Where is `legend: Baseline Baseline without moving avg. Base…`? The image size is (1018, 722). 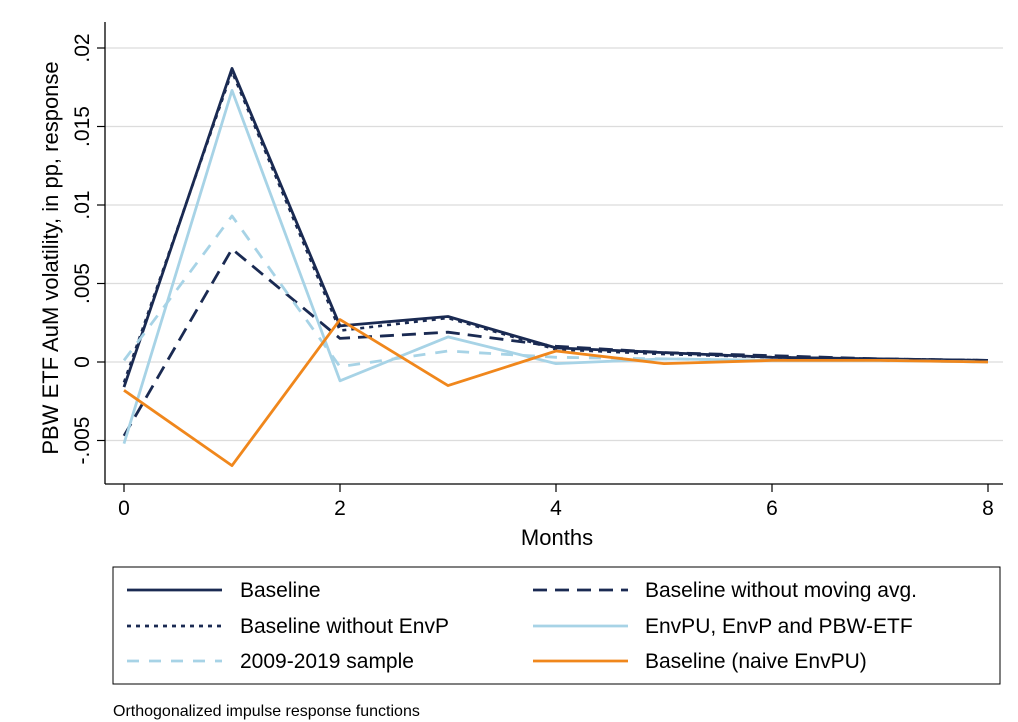
legend: Baseline Baseline without moving avg. Base… is located at coordinates (522, 626).